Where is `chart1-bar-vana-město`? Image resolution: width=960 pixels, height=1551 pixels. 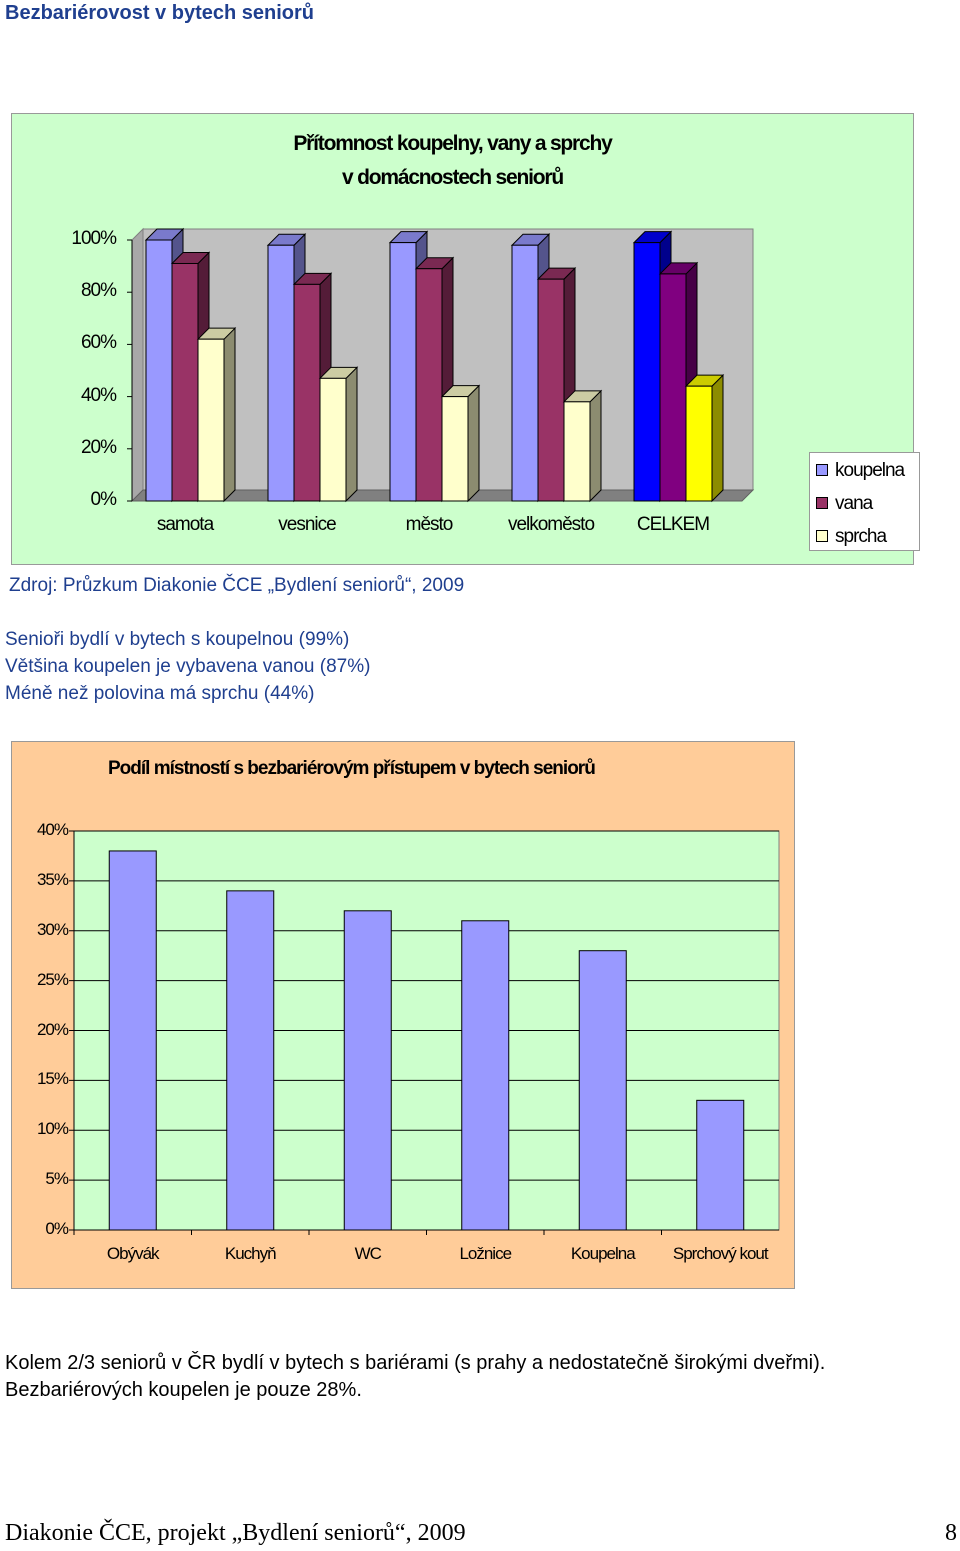 chart1-bar-vana-město is located at coordinates (434, 379).